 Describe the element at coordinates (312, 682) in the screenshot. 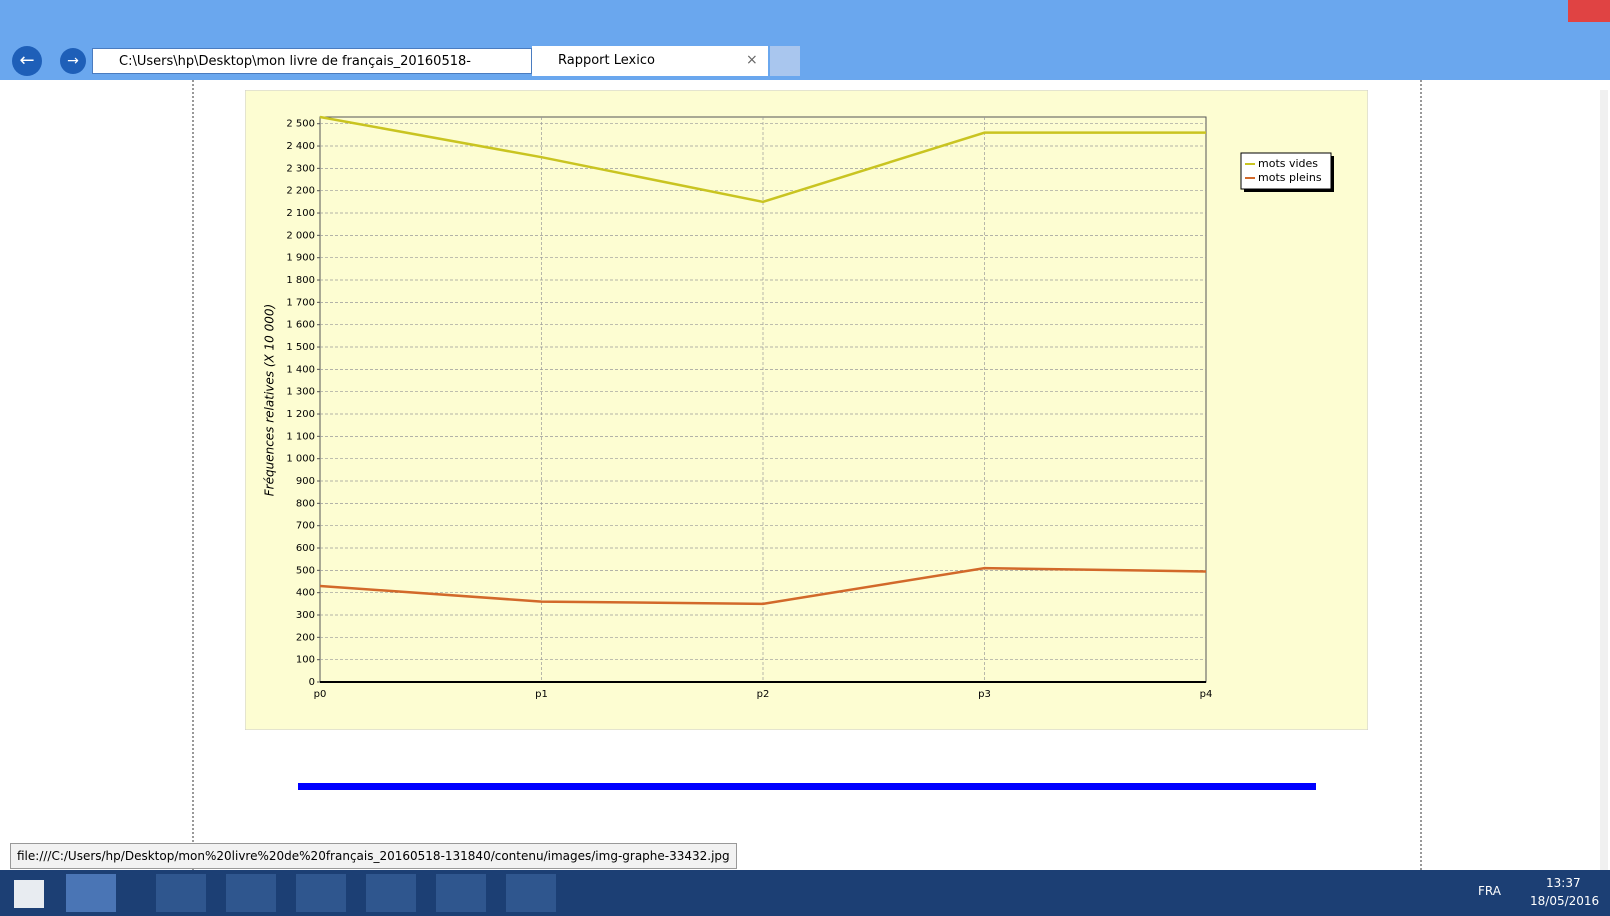

I see `y-tick-label: 0` at that location.